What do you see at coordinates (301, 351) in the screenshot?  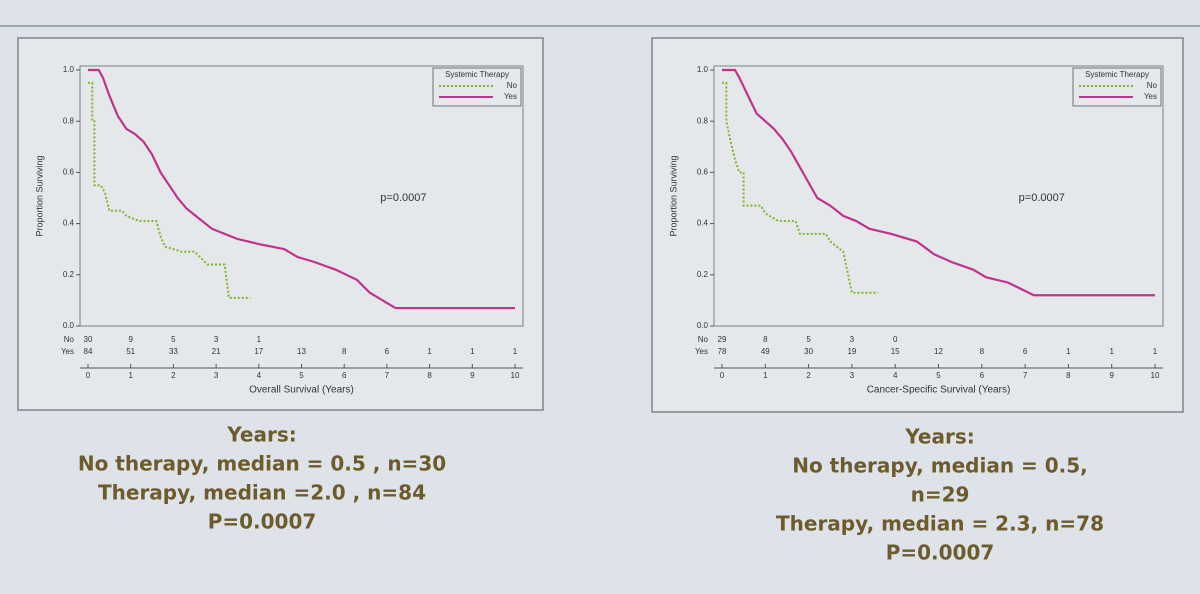 I see `at-risk-count: 13` at bounding box center [301, 351].